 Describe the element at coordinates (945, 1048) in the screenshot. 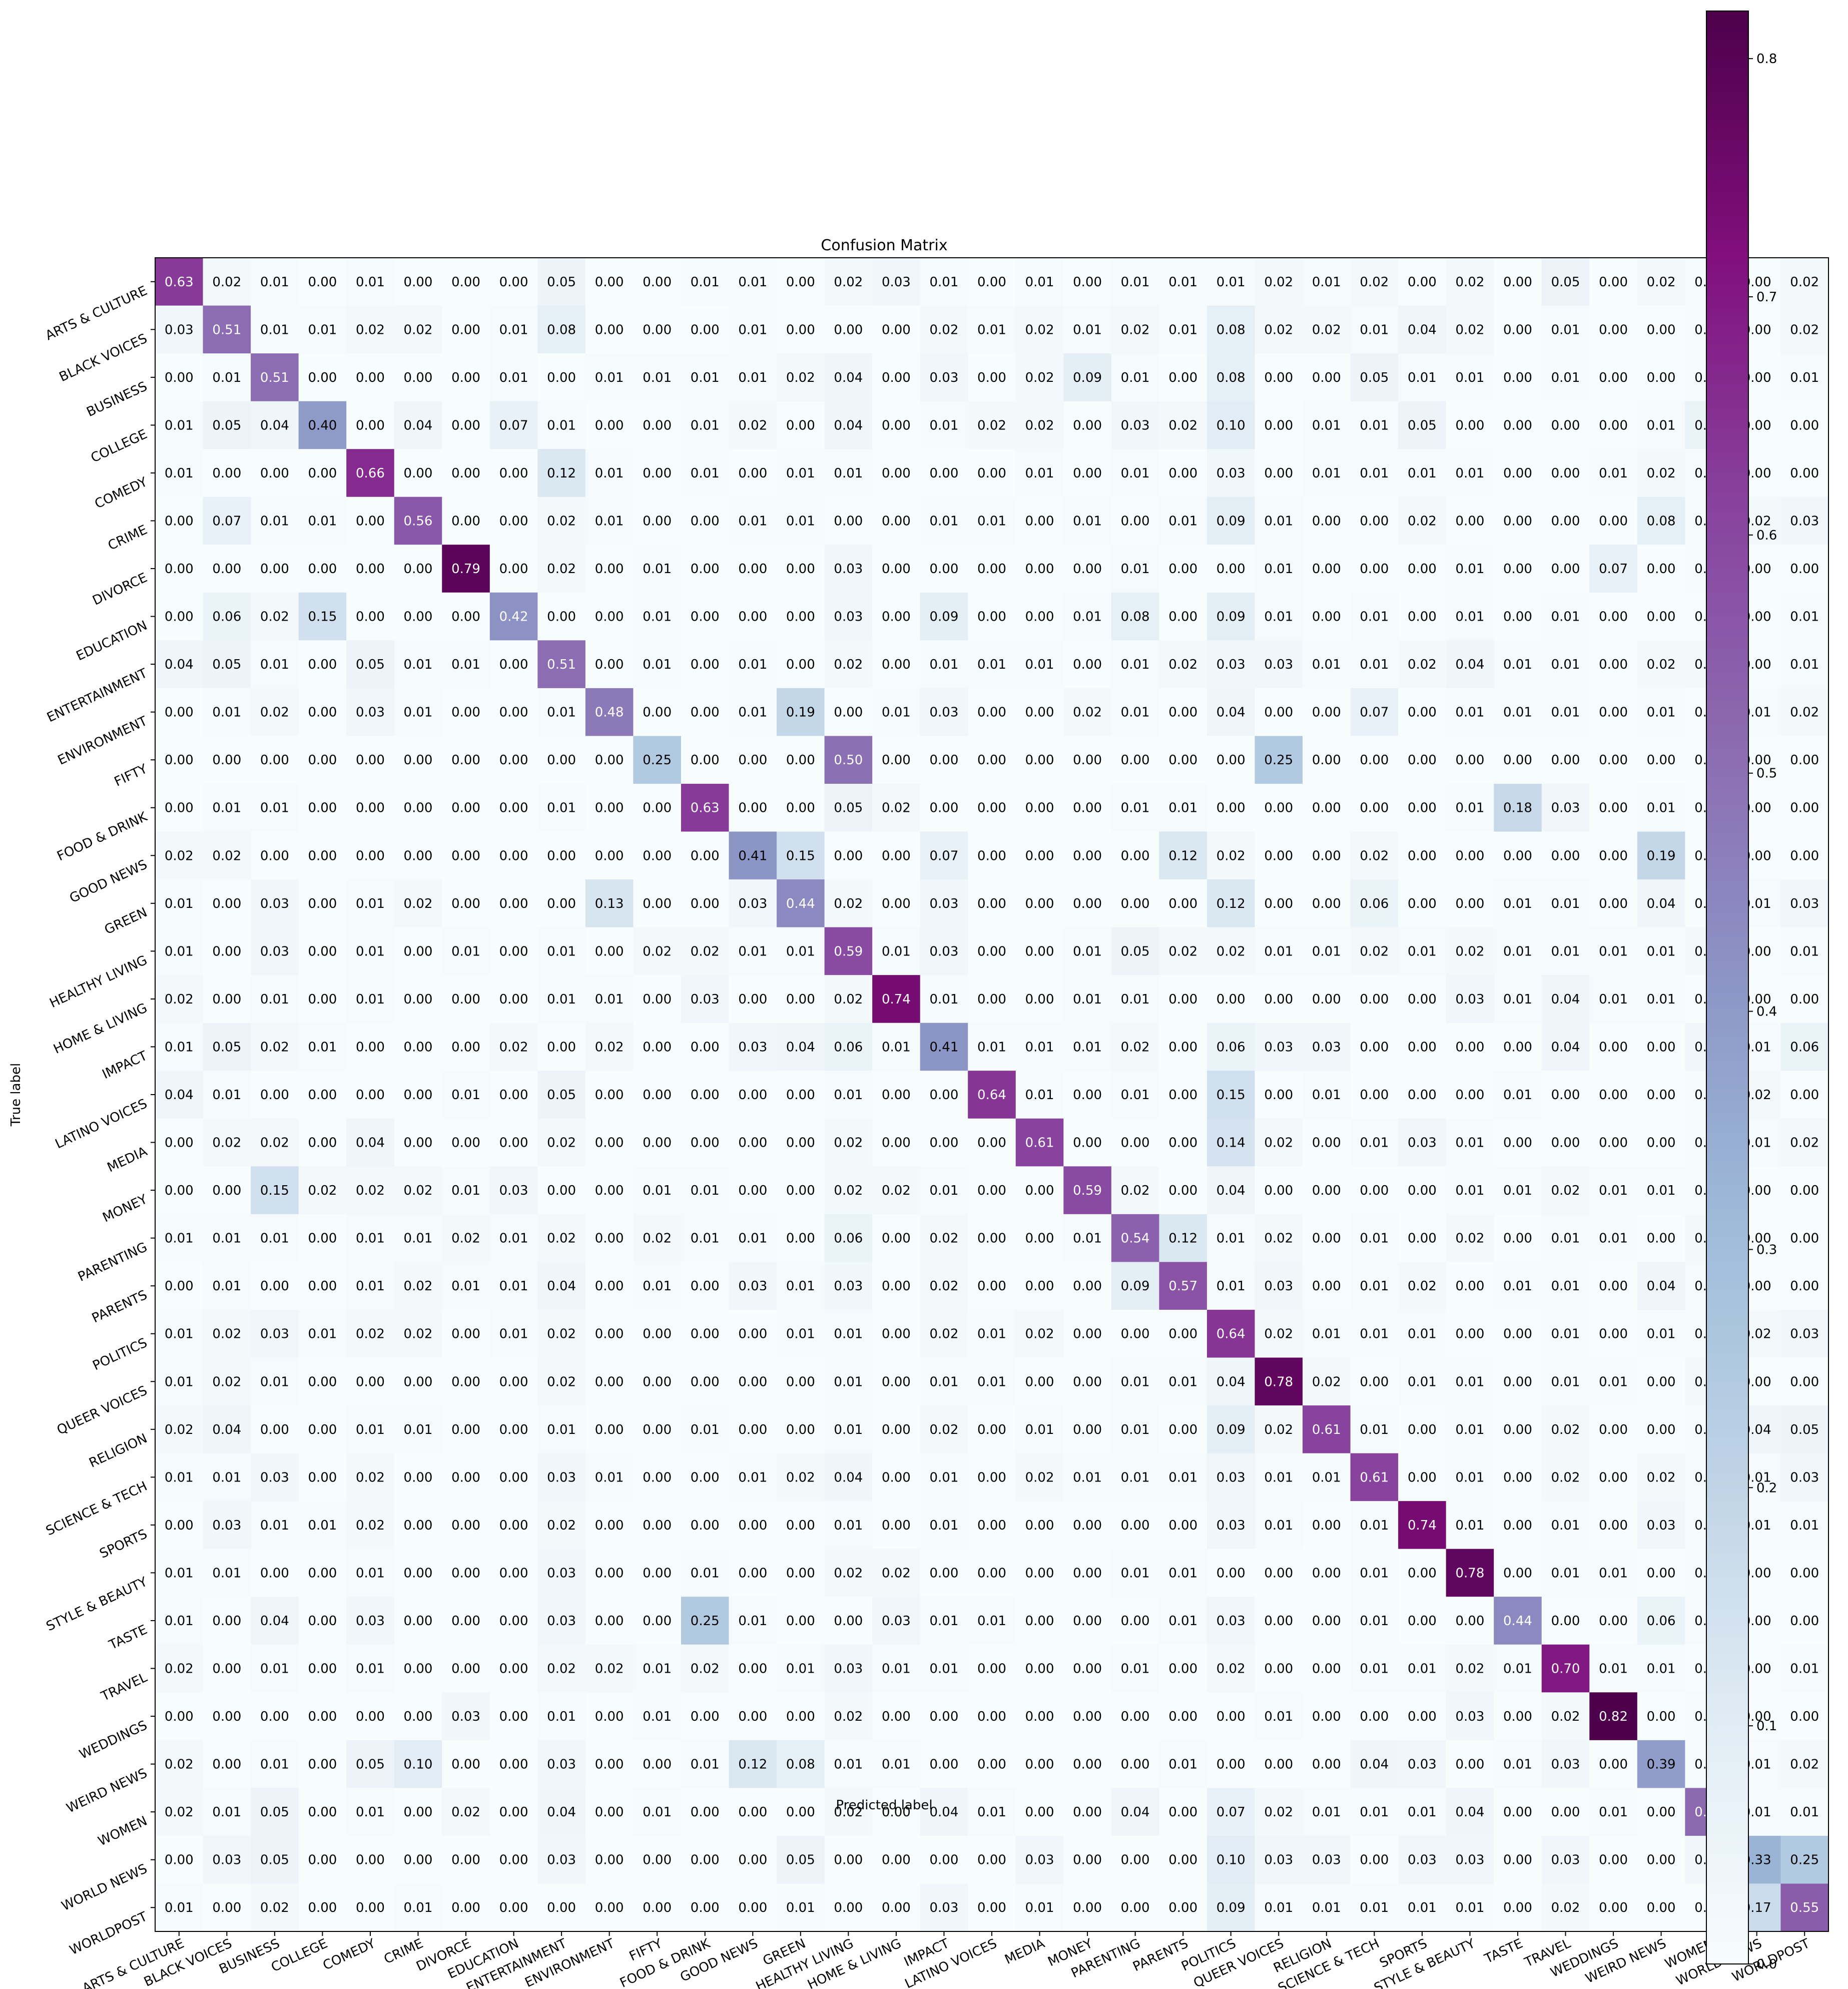

I see `cell-value-label: 0.41` at that location.